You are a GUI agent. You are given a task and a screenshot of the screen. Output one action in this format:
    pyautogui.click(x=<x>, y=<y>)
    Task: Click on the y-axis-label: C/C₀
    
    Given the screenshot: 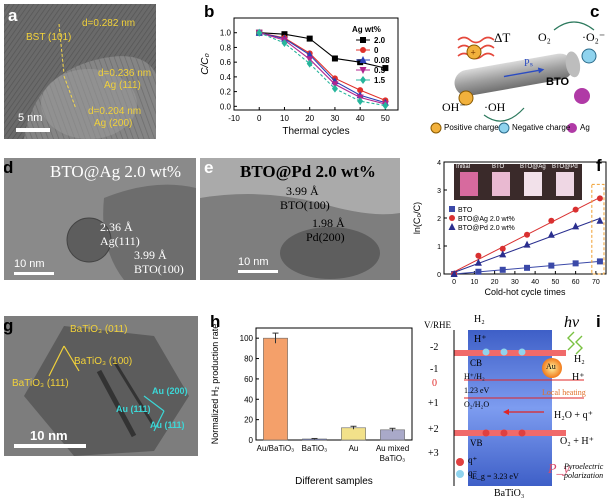 What is the action you would take?
    pyautogui.click(x=205, y=63)
    